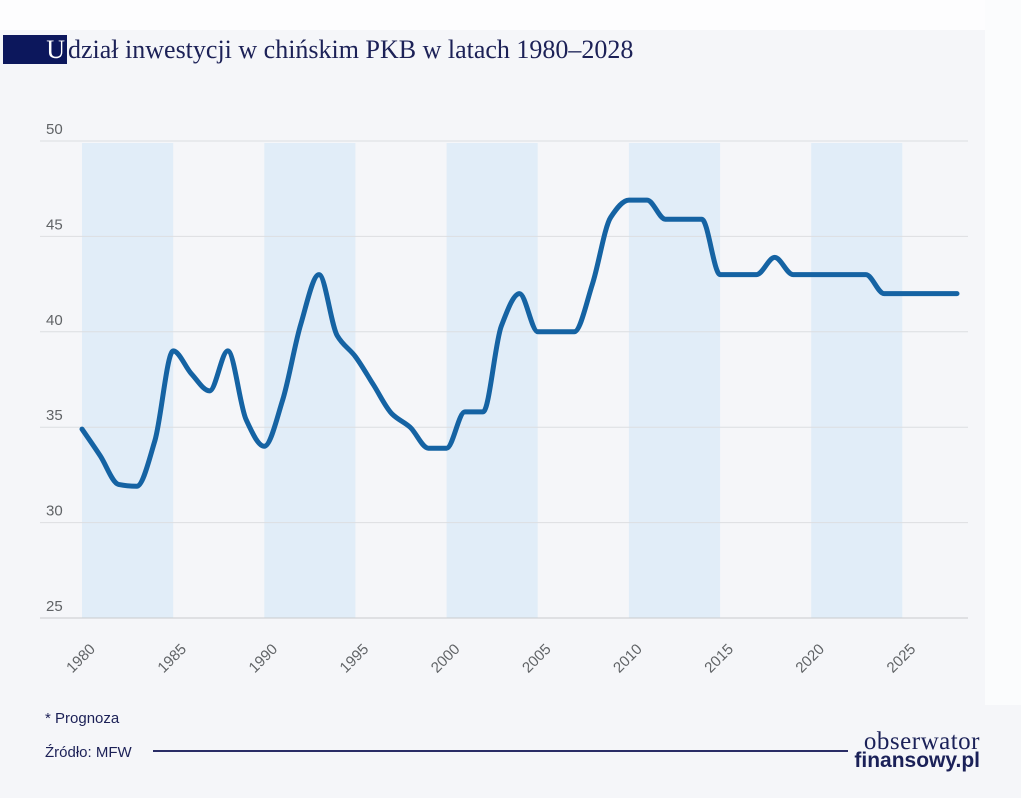  What do you see at coordinates (82, 718) in the screenshot?
I see `forecast-footnote: * Prognoza` at bounding box center [82, 718].